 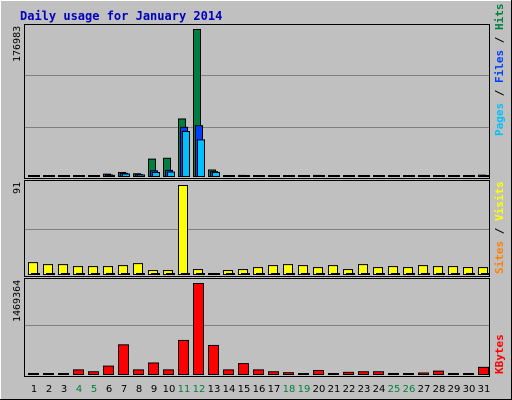 What do you see at coordinates (424, 389) in the screenshot?
I see `day-label: 27` at bounding box center [424, 389].